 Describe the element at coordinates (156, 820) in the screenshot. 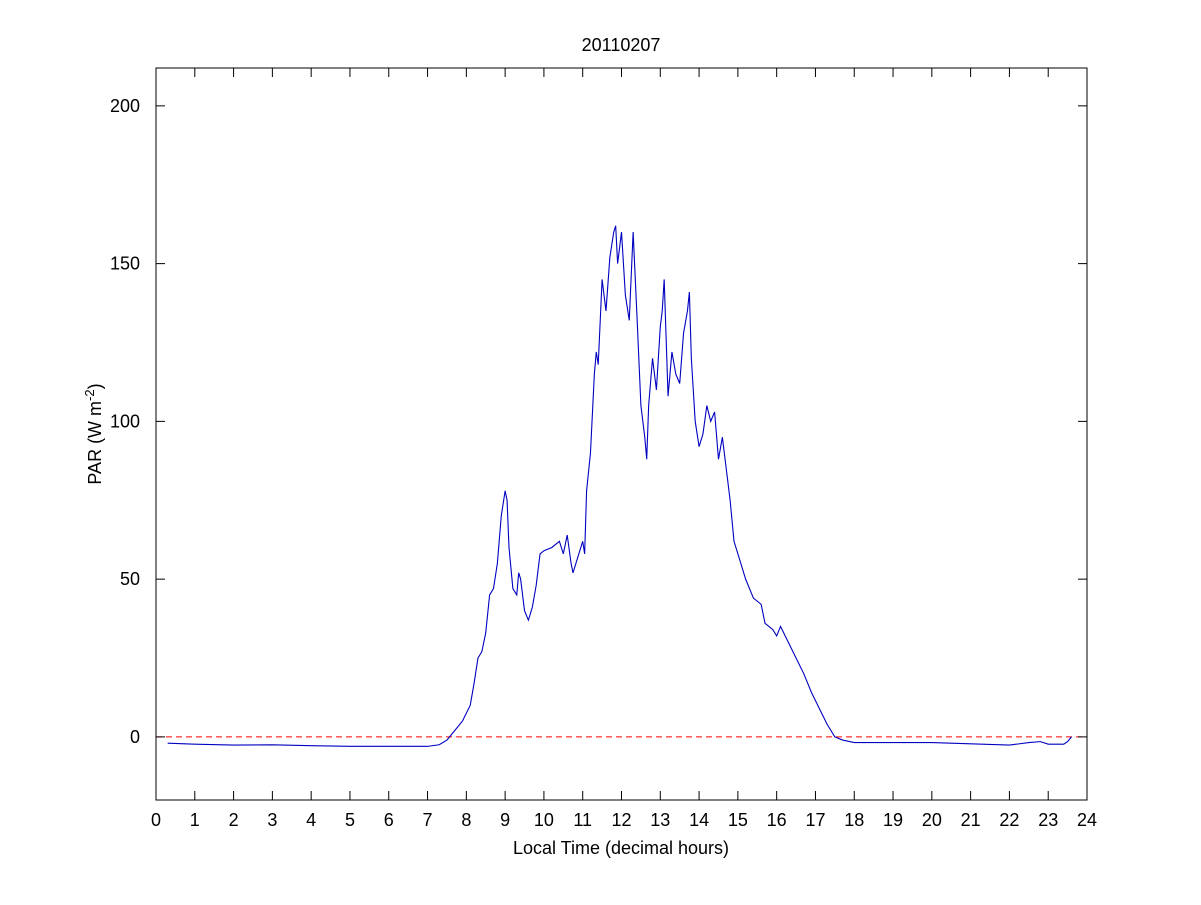

I see `x-tick-label: 0` at that location.